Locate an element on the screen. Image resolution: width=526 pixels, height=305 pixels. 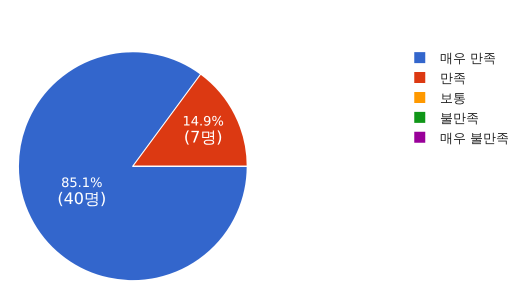
legend-label: 만족 is located at coordinates (453, 79).